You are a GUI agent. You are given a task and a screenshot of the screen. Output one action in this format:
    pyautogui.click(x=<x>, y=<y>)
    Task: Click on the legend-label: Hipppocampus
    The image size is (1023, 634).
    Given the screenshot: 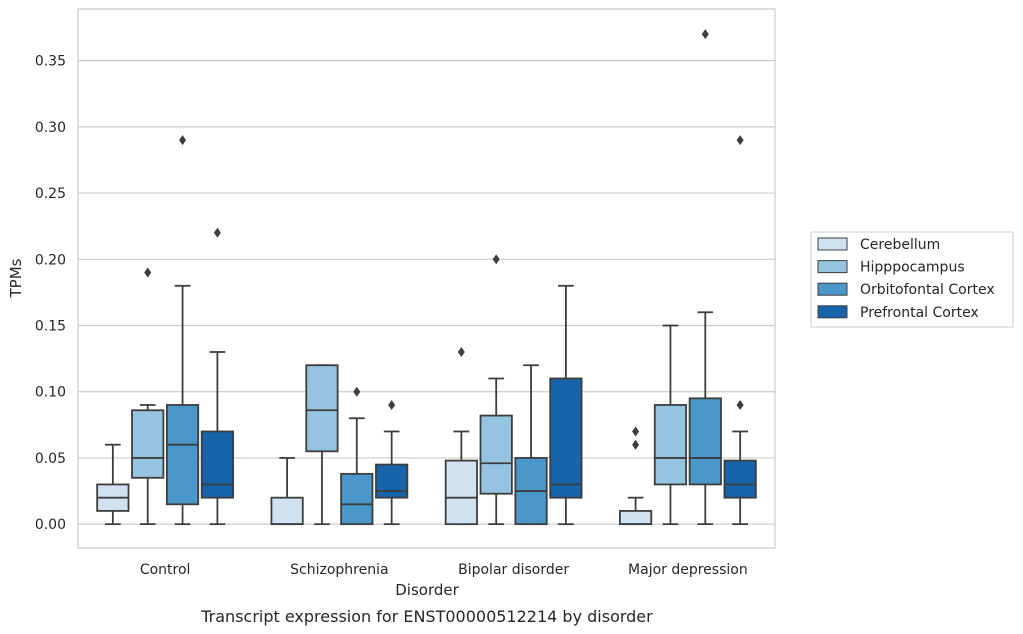 What is the action you would take?
    pyautogui.click(x=912, y=268)
    